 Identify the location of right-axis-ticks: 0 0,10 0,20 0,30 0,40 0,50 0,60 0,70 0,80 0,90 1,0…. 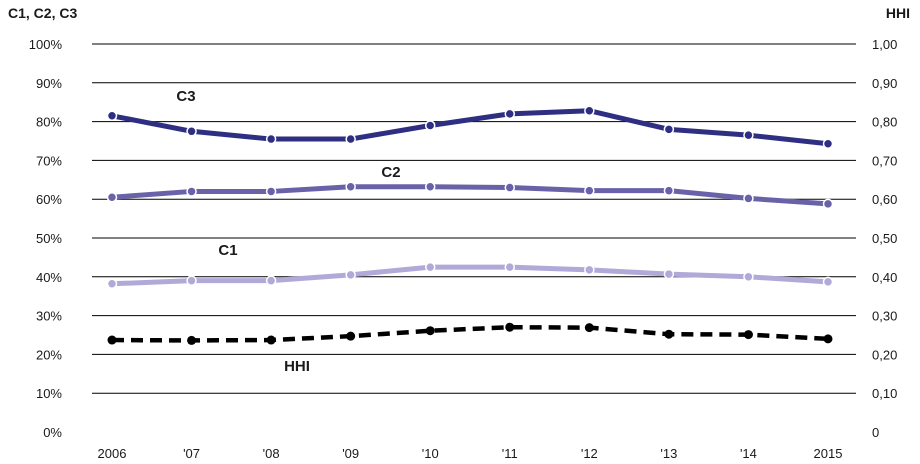
(884, 238).